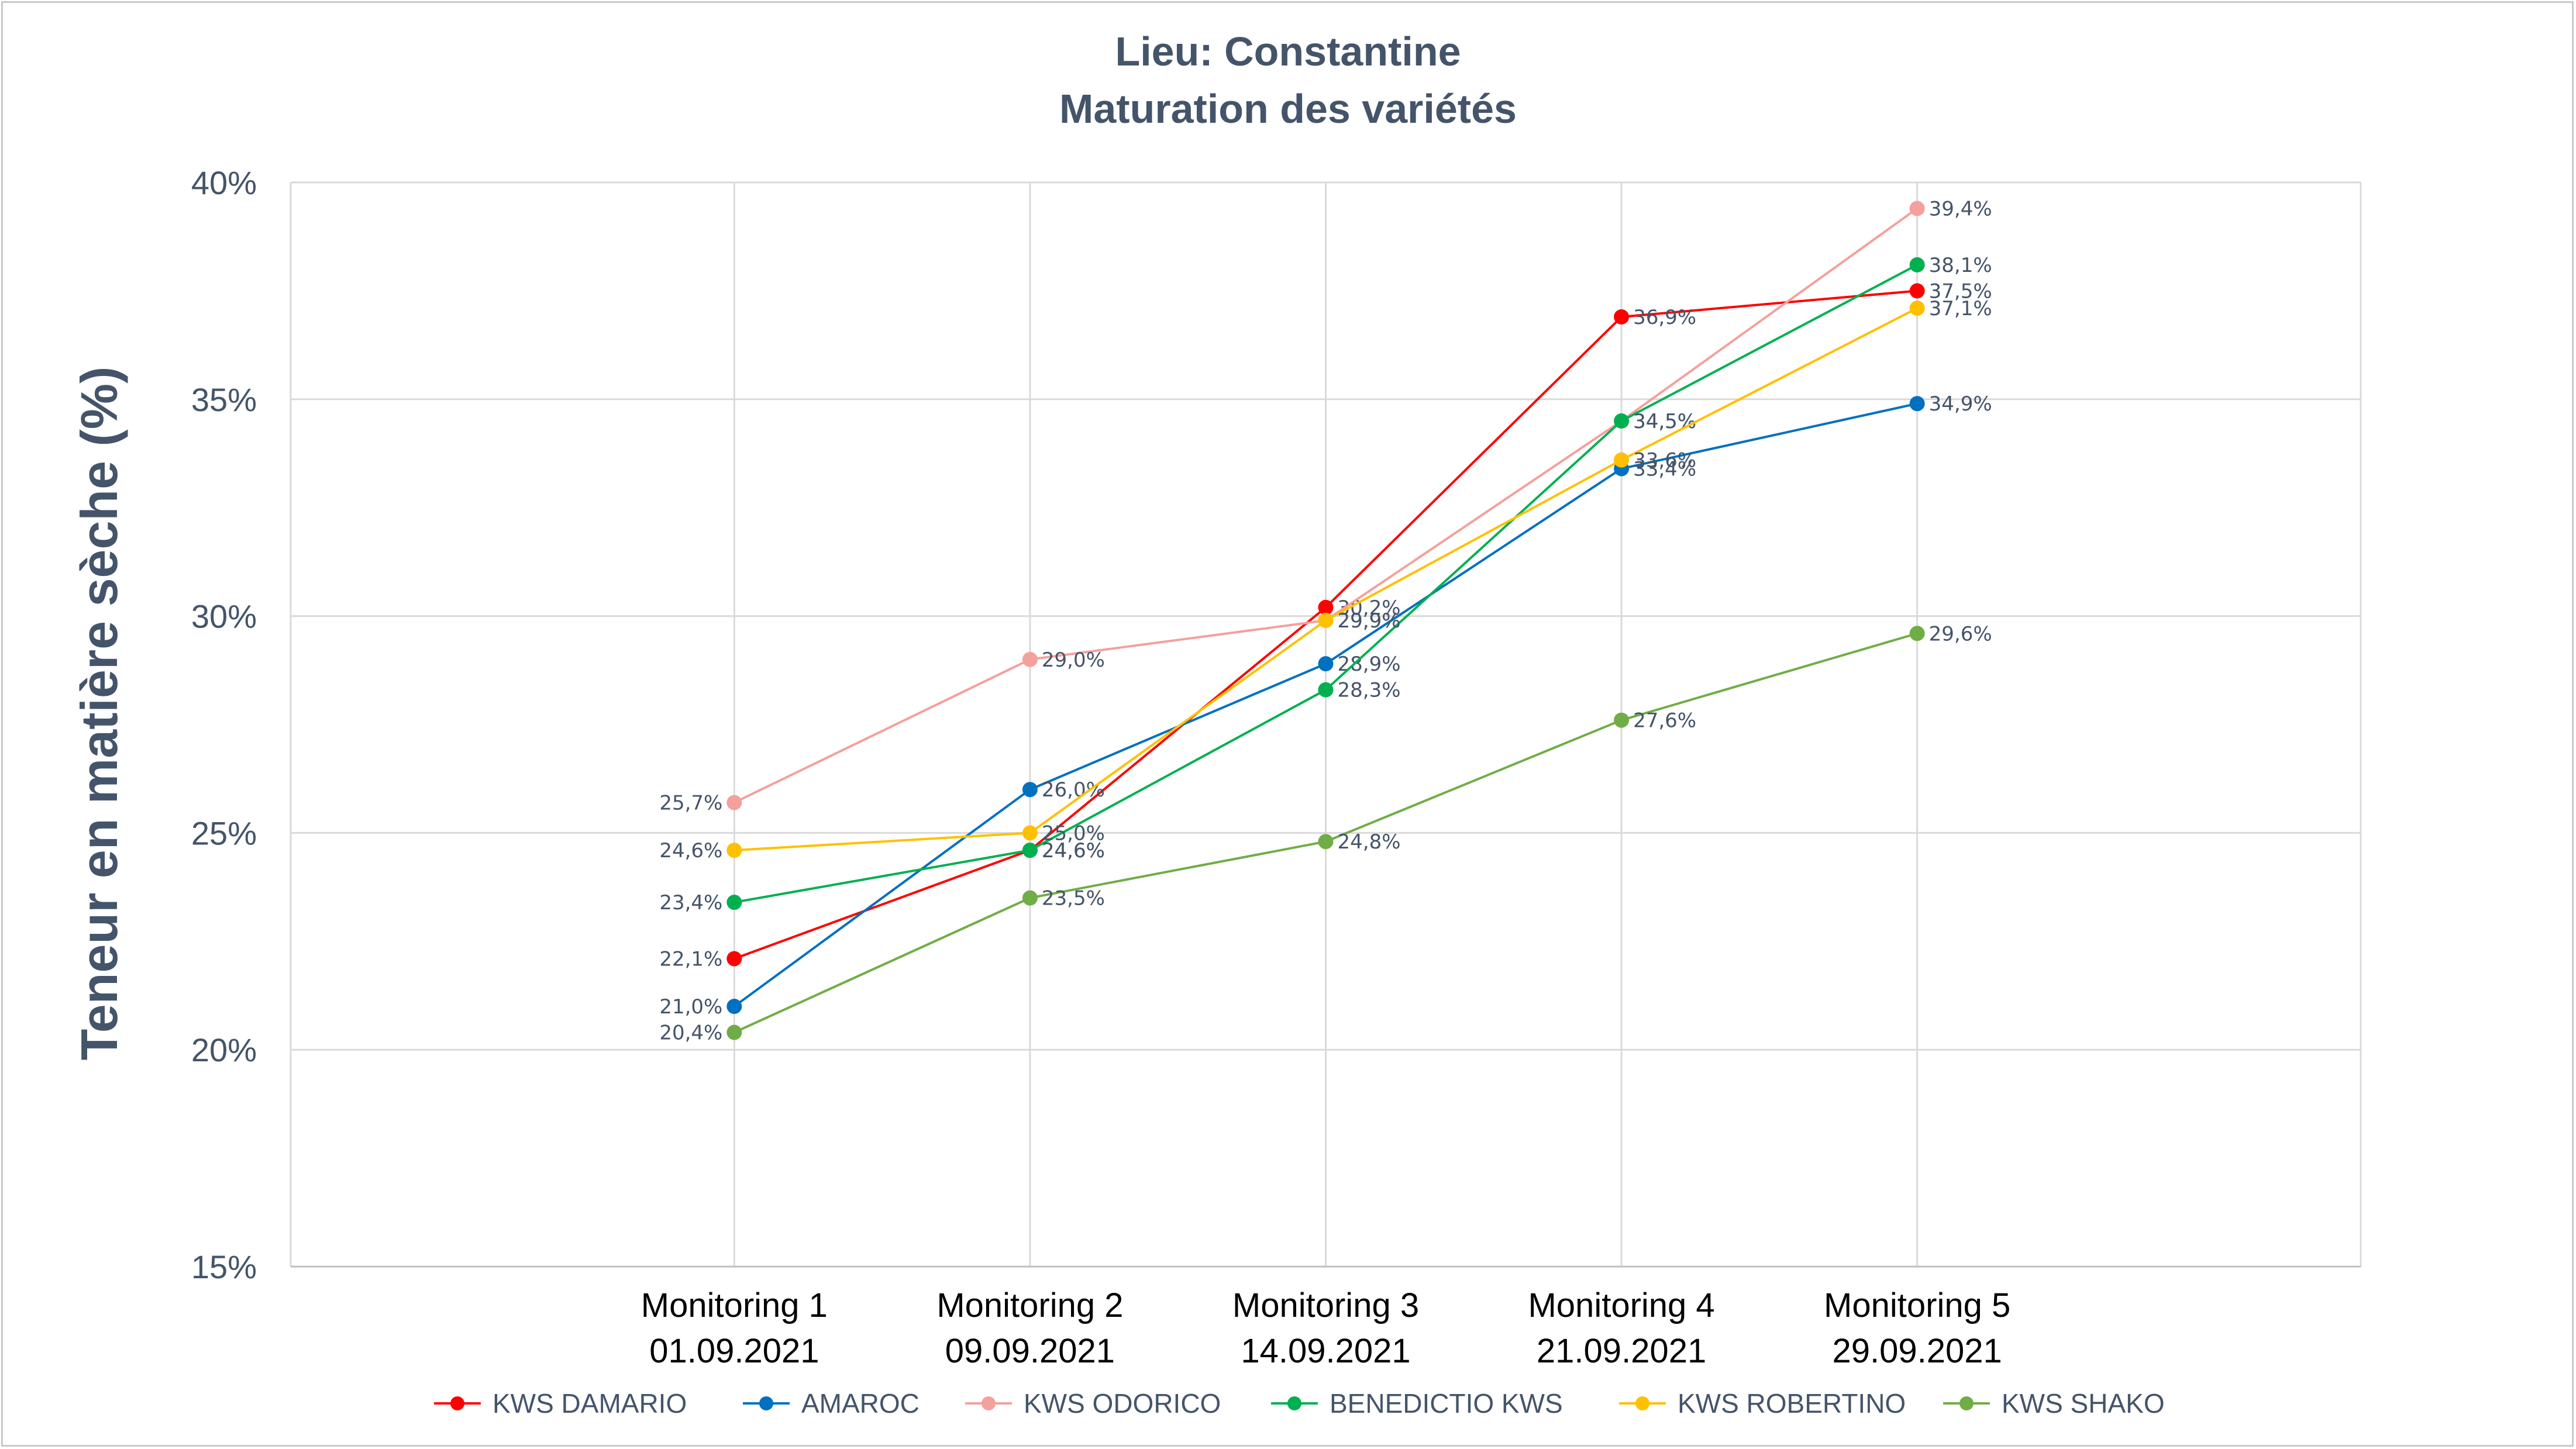 The image size is (2576, 1449). Describe the element at coordinates (1325, 1305) in the screenshot. I see `x-tick-label: Monitoring 3` at that location.